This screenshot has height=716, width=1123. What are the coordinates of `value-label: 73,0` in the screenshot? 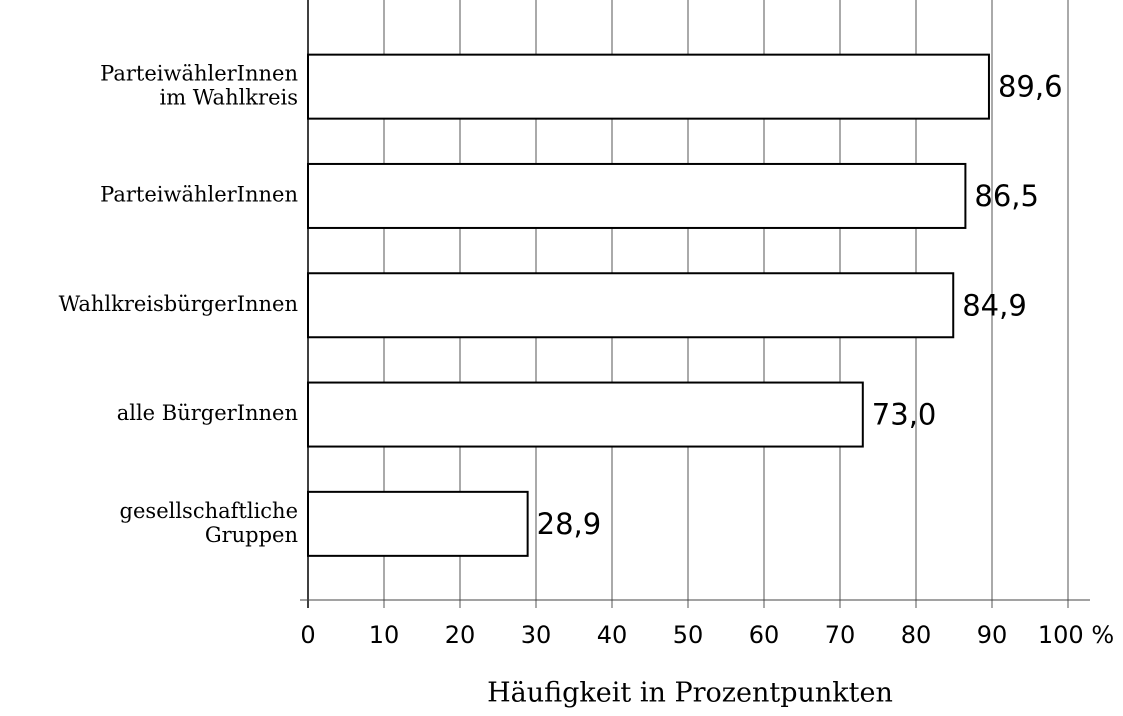 It's located at (904, 415).